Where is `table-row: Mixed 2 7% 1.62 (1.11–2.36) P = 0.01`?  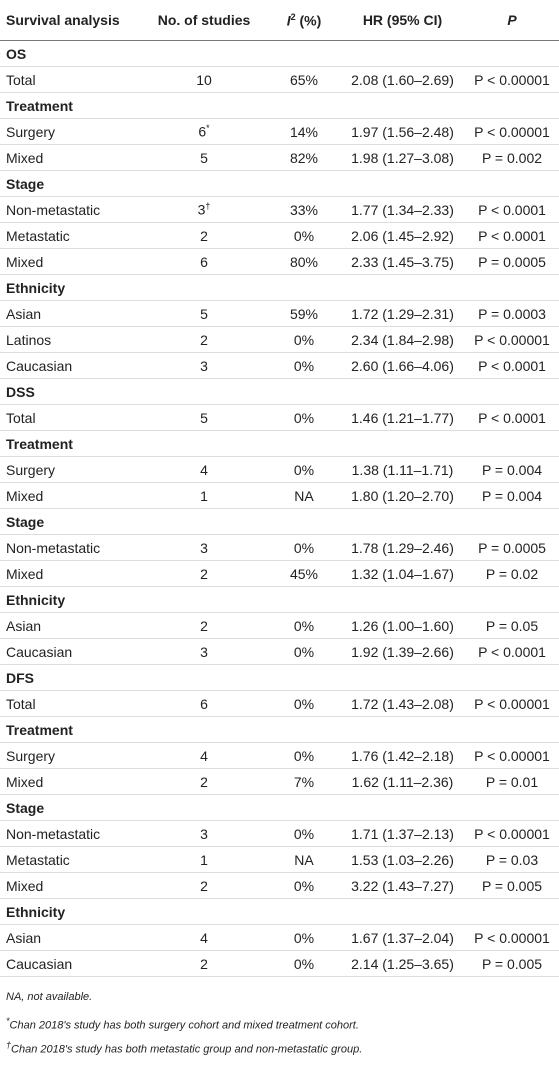 table-row: Mixed 2 7% 1.62 (1.11–2.36) P = 0.01 is located at coordinates (279, 781).